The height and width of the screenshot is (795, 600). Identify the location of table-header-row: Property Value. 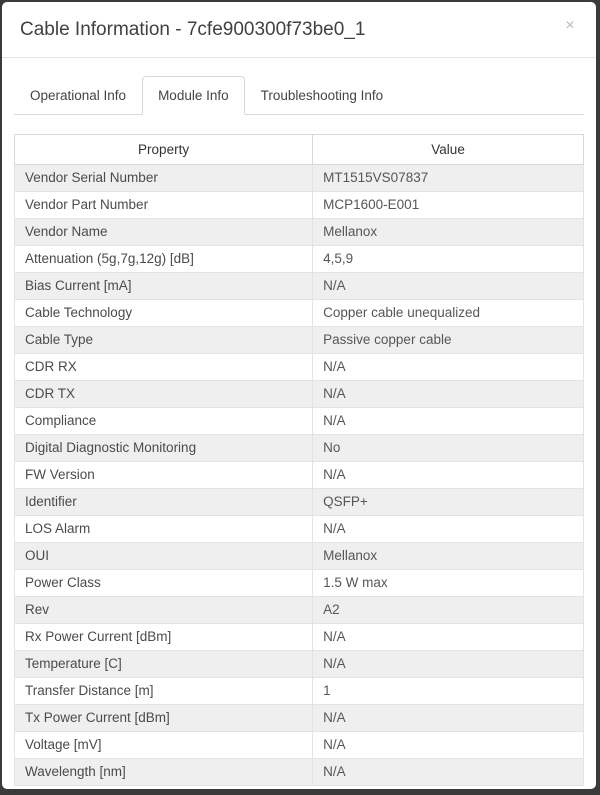
(298, 149).